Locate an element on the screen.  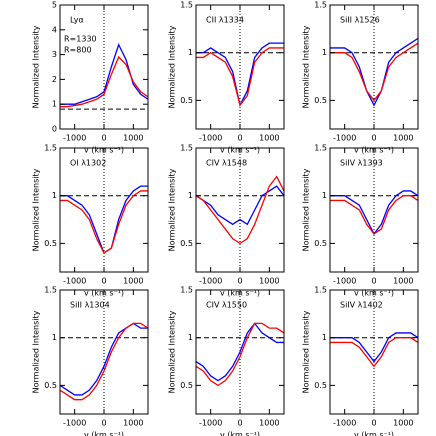
panel-title: CIV λ1548 is located at coordinates (226, 163).